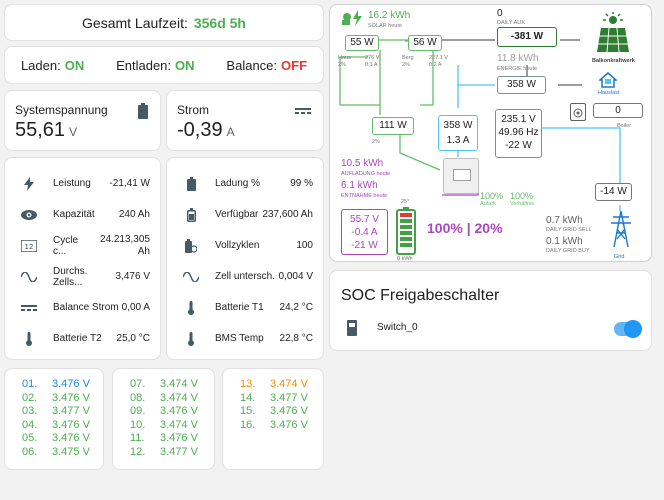 Image resolution: width=664 pixels, height=500 pixels. I want to click on status-charge: Laden: ON, so click(52, 65).